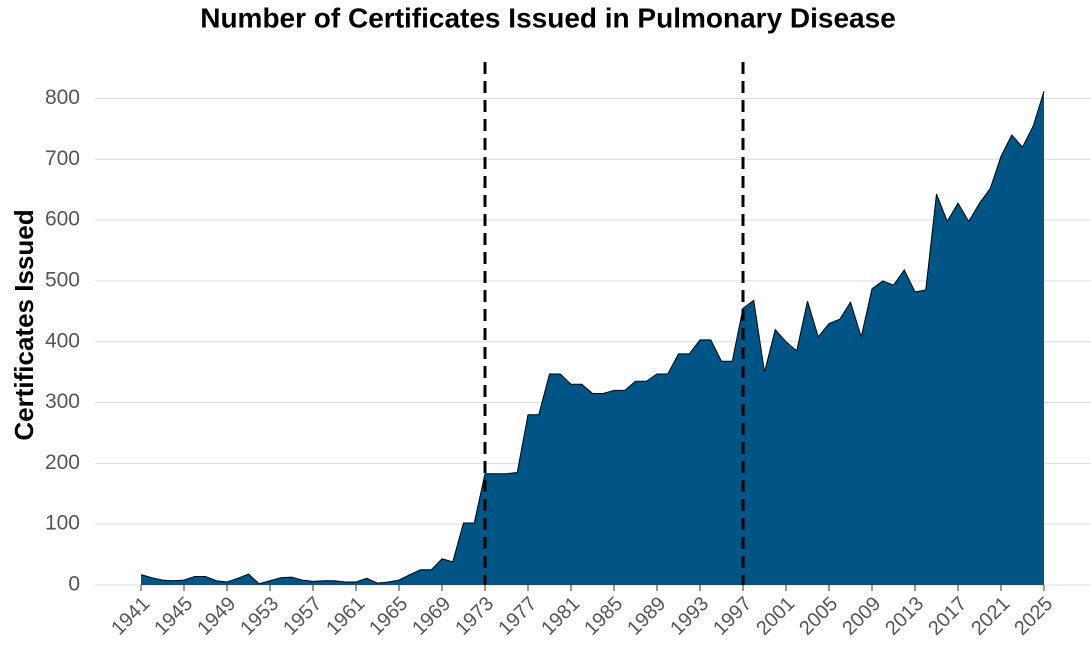 This screenshot has width=1091, height=654. What do you see at coordinates (1033, 616) in the screenshot?
I see `x-tick-label: 2025` at bounding box center [1033, 616].